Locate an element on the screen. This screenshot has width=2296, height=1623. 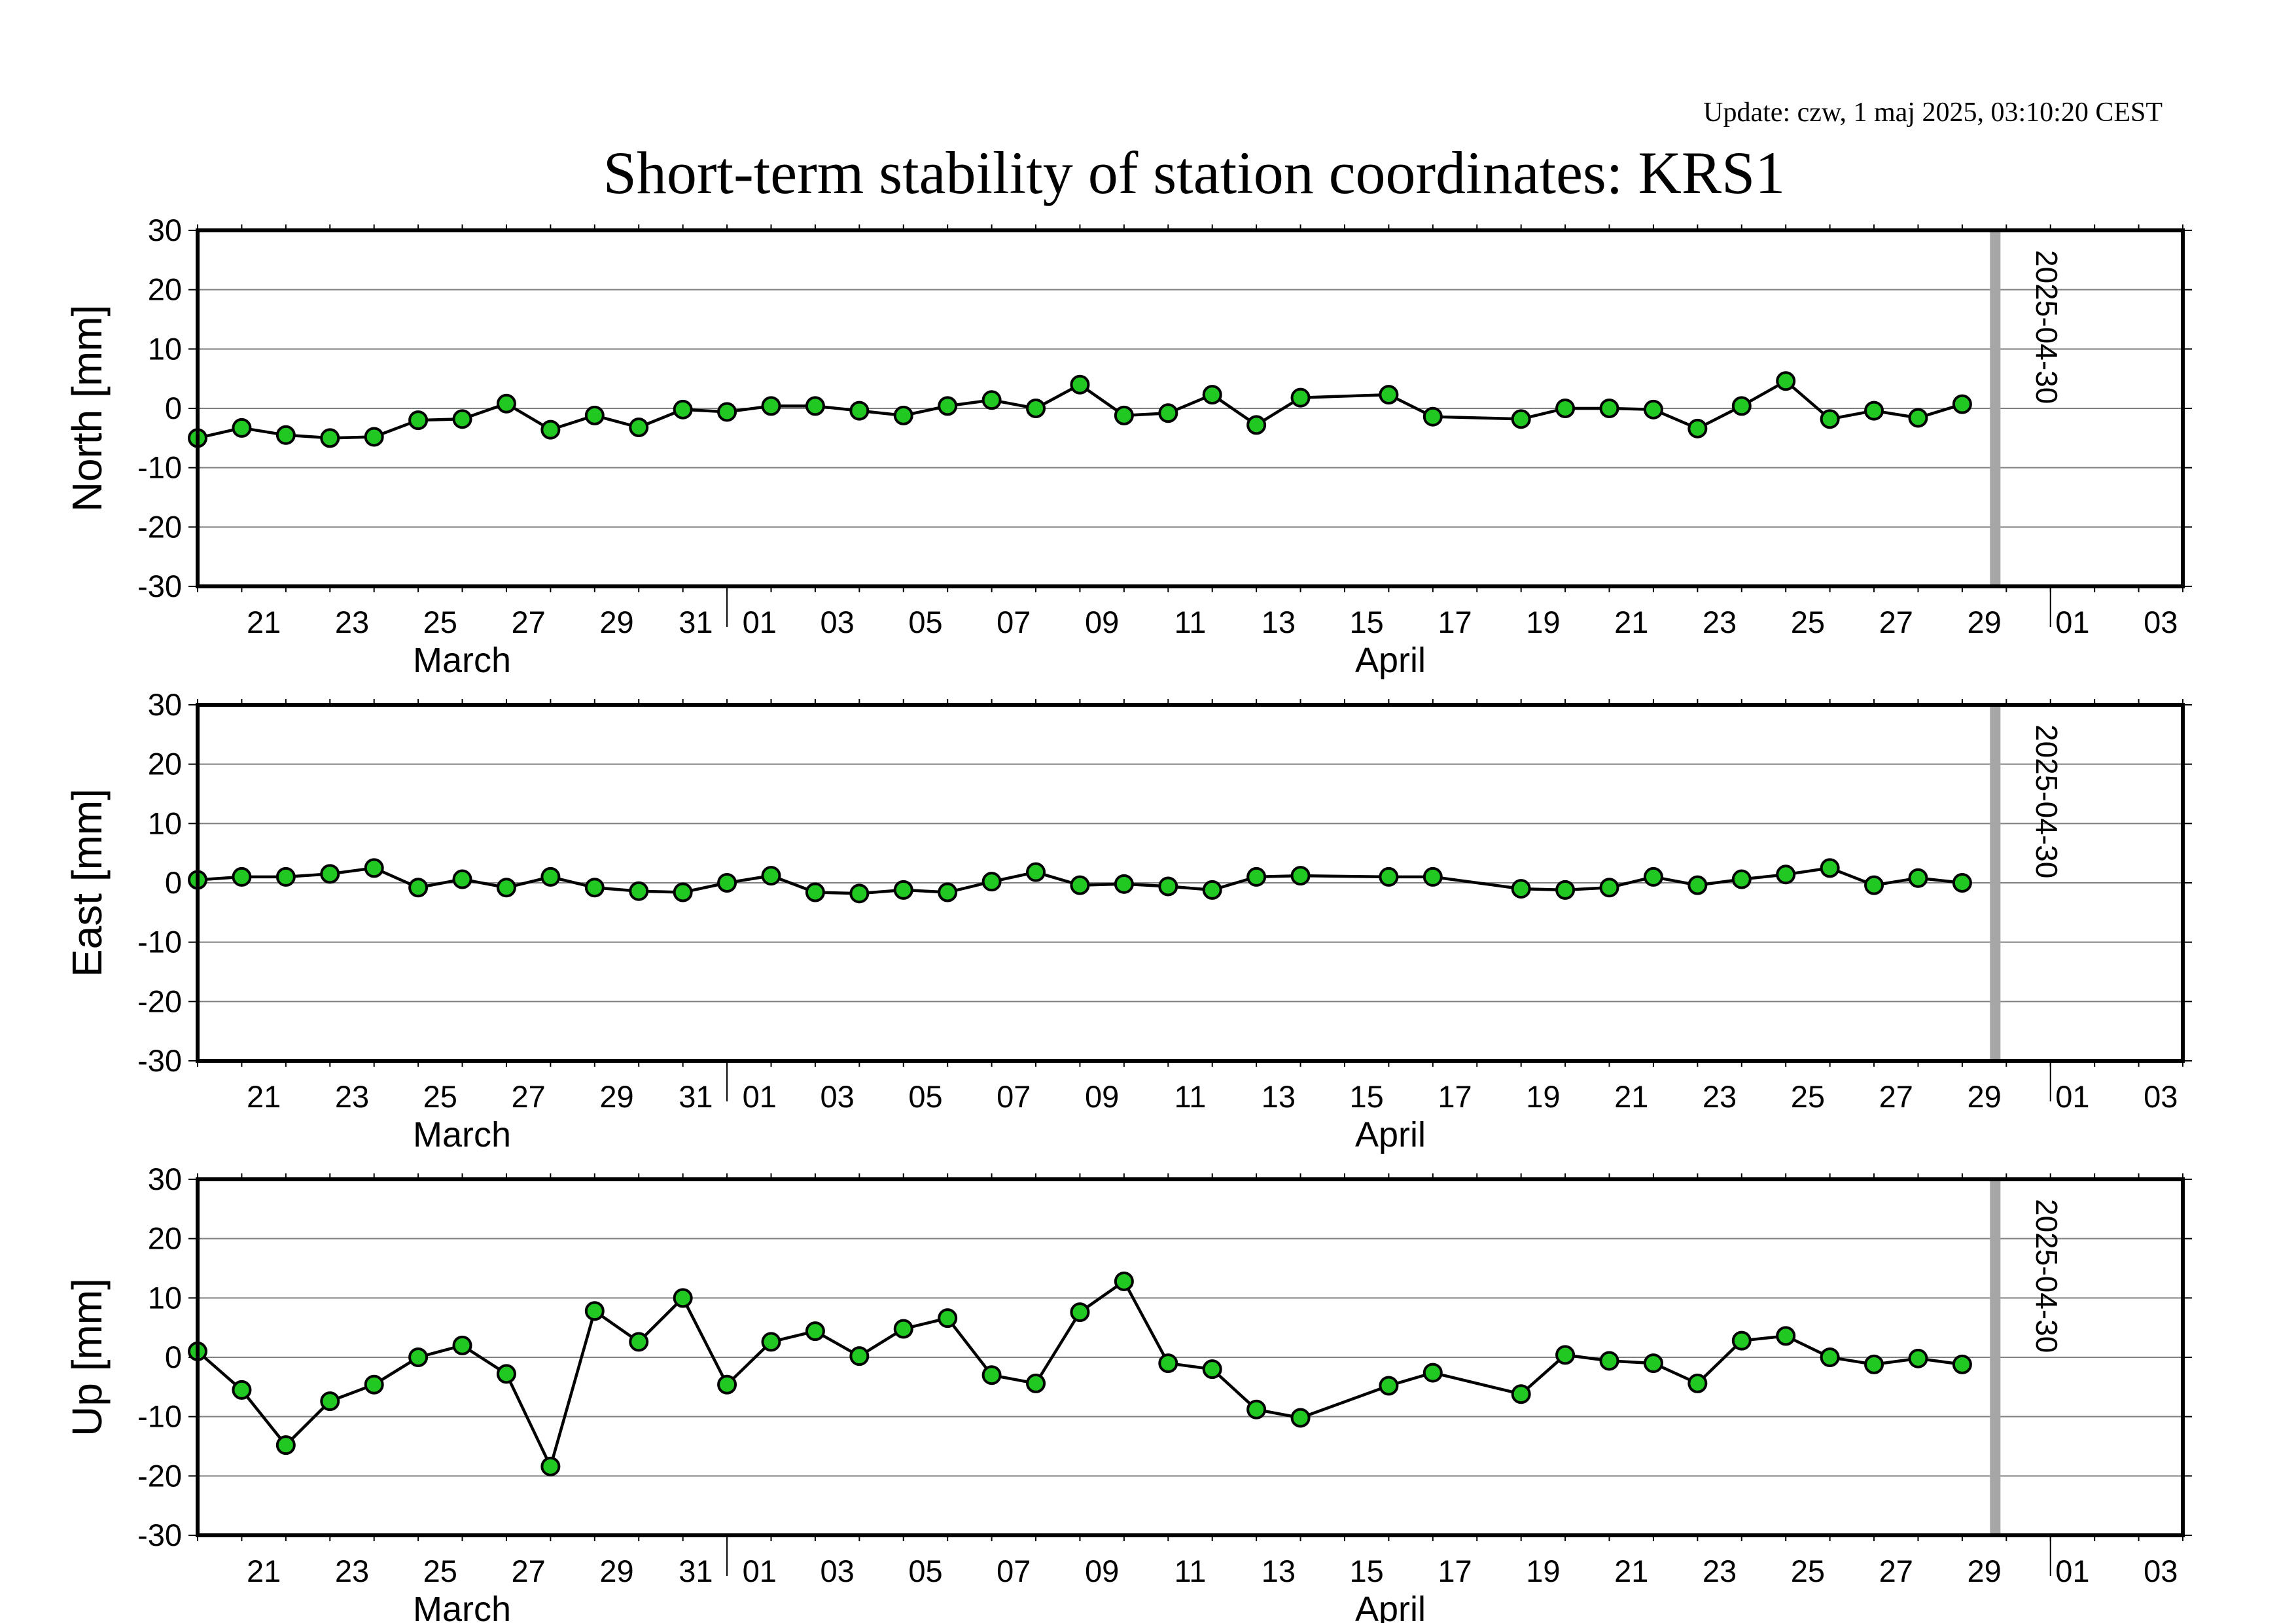
y-axis-label: North [mm] is located at coordinates (87, 408).